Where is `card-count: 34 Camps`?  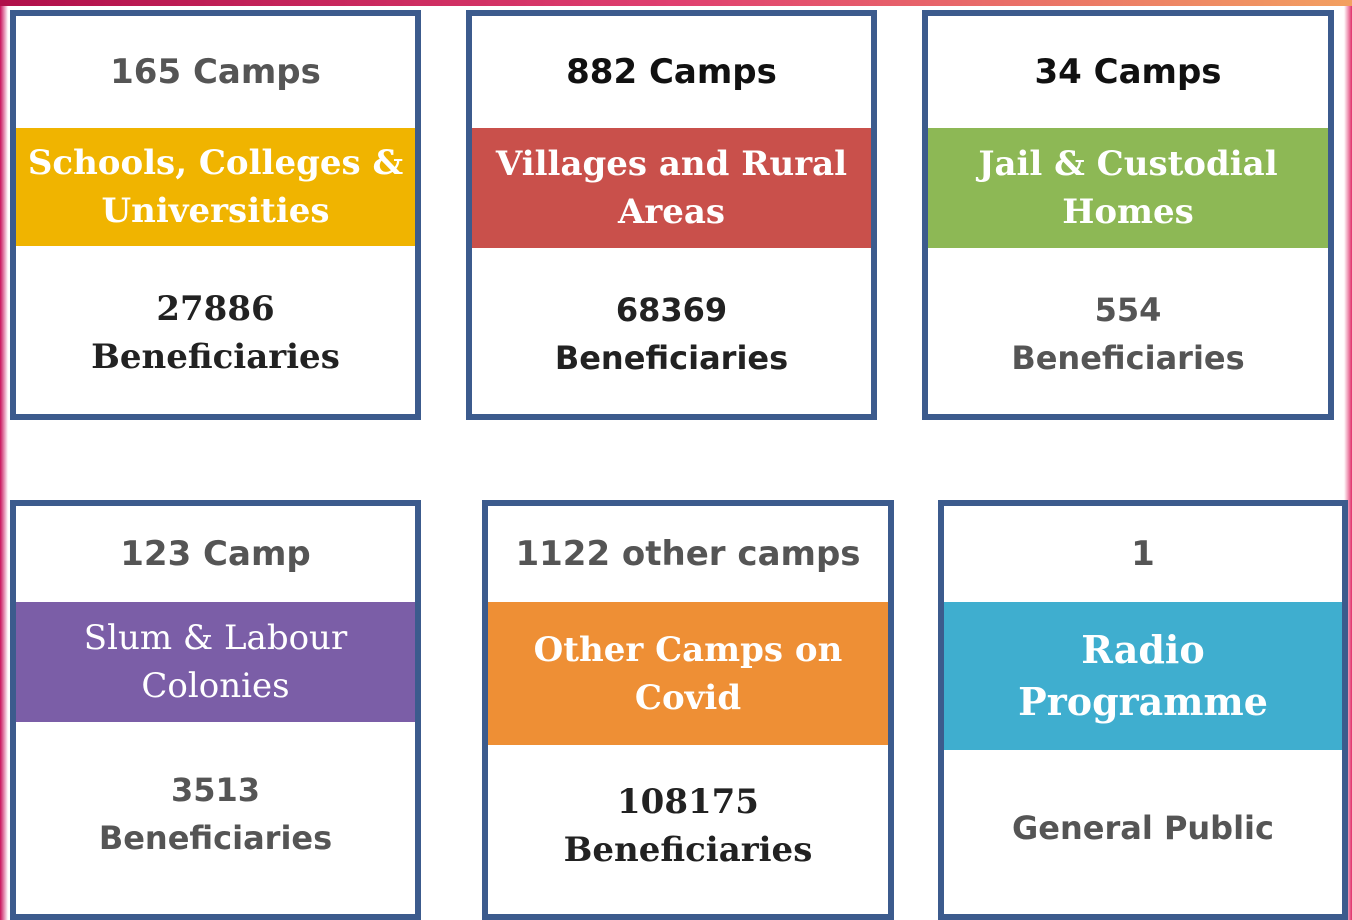
card-count: 34 Camps is located at coordinates (1128, 72).